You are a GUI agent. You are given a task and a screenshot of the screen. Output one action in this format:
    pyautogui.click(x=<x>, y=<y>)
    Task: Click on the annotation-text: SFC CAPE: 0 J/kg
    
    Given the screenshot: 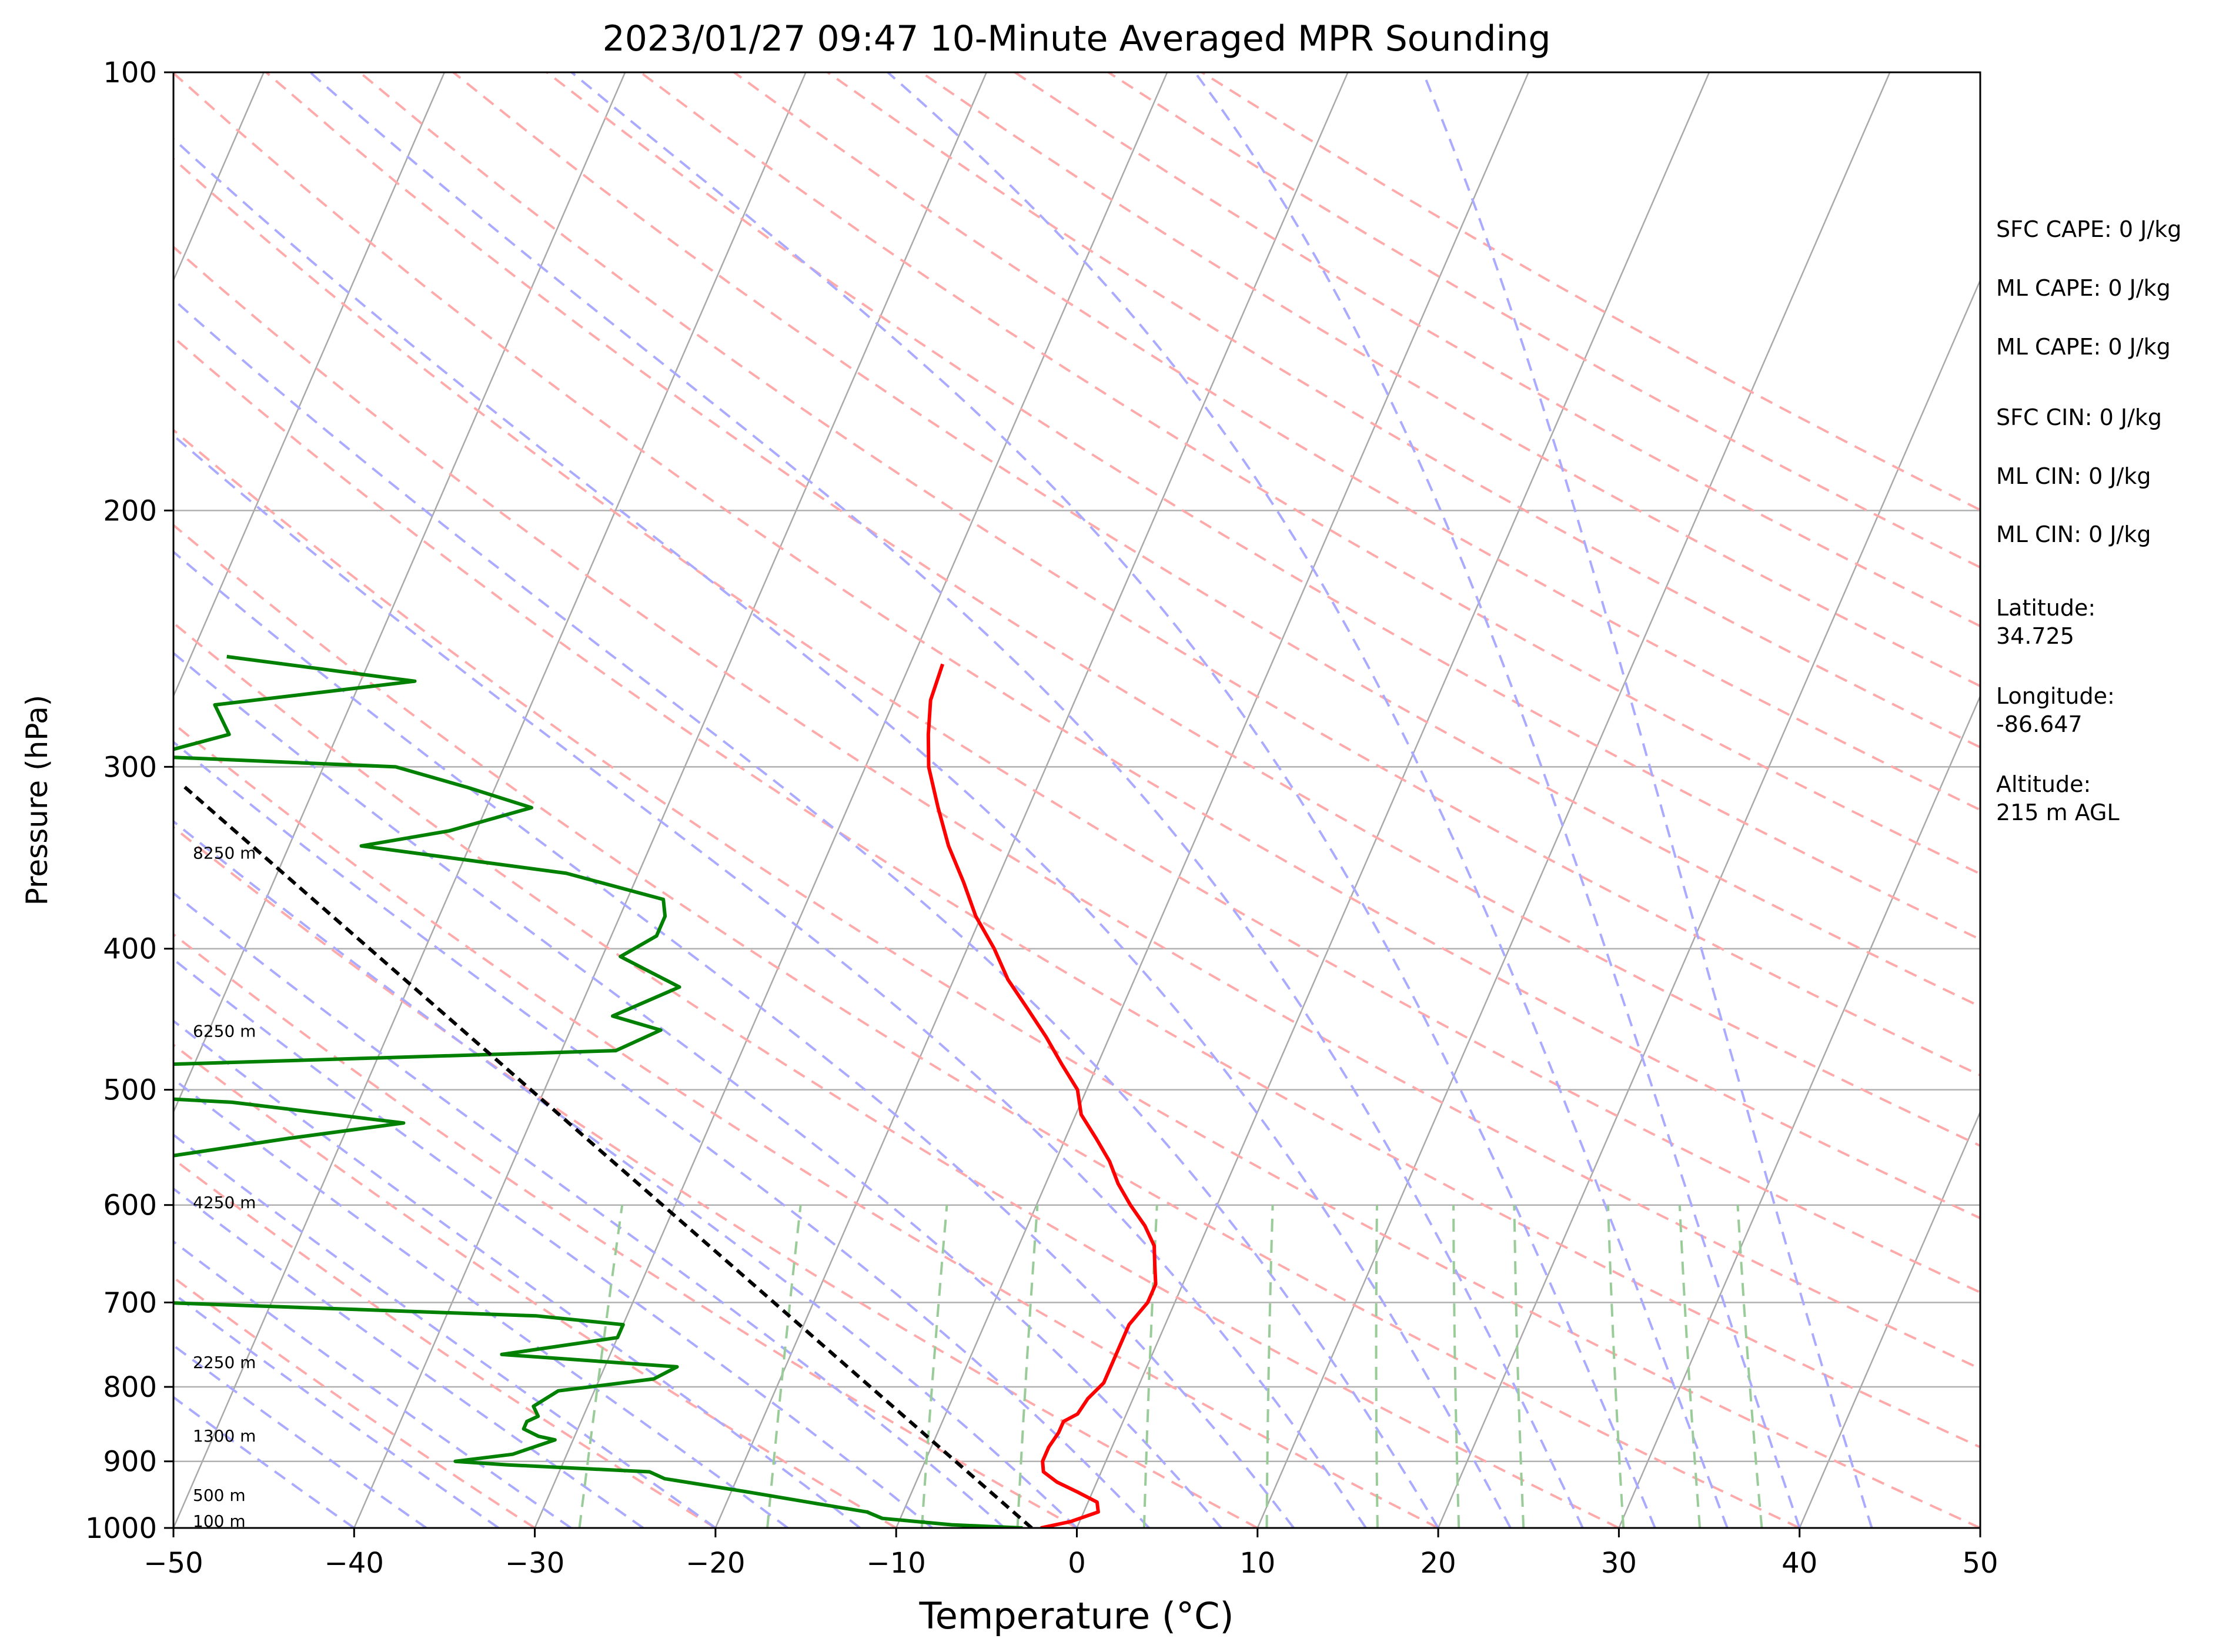 What is the action you would take?
    pyautogui.click(x=2088, y=229)
    